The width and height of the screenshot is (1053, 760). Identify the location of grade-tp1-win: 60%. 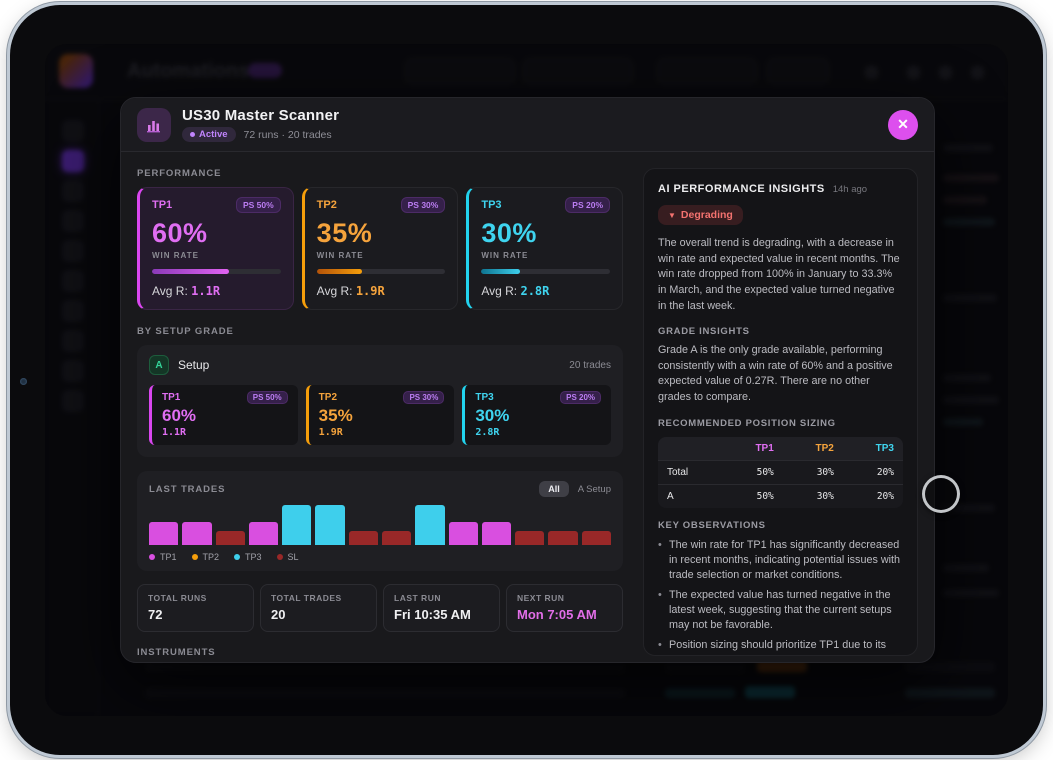
(179, 415).